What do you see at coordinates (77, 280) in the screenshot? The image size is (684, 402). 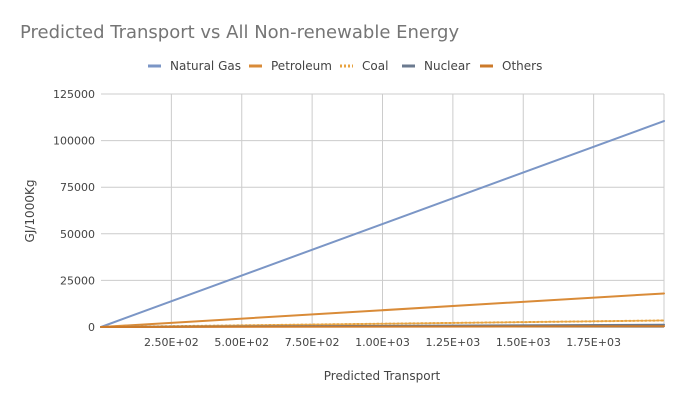 I see `y-tick-label: 25000` at bounding box center [77, 280].